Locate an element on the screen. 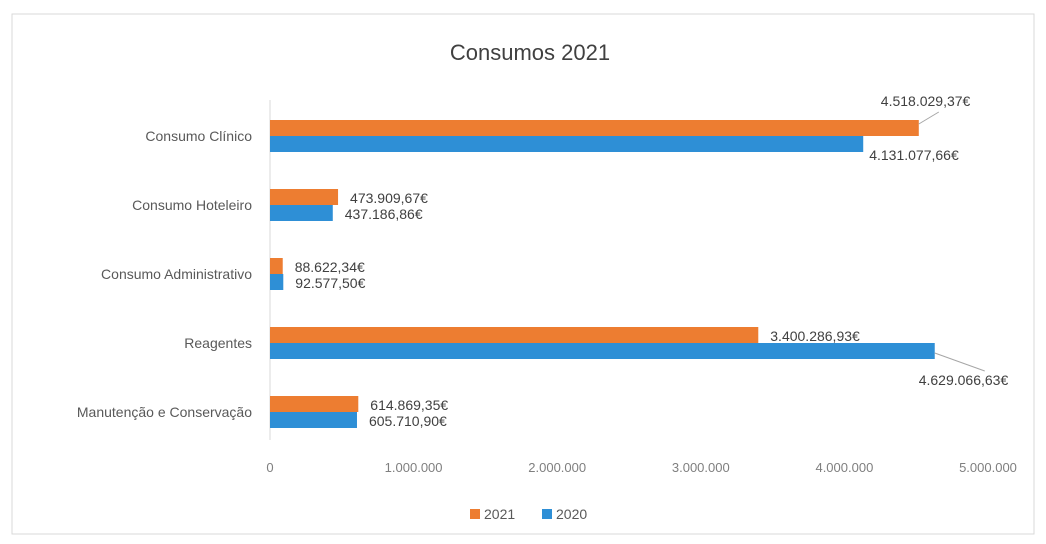 This screenshot has height=544, width=1046. x-tick-label: 3.000.000 is located at coordinates (701, 467).